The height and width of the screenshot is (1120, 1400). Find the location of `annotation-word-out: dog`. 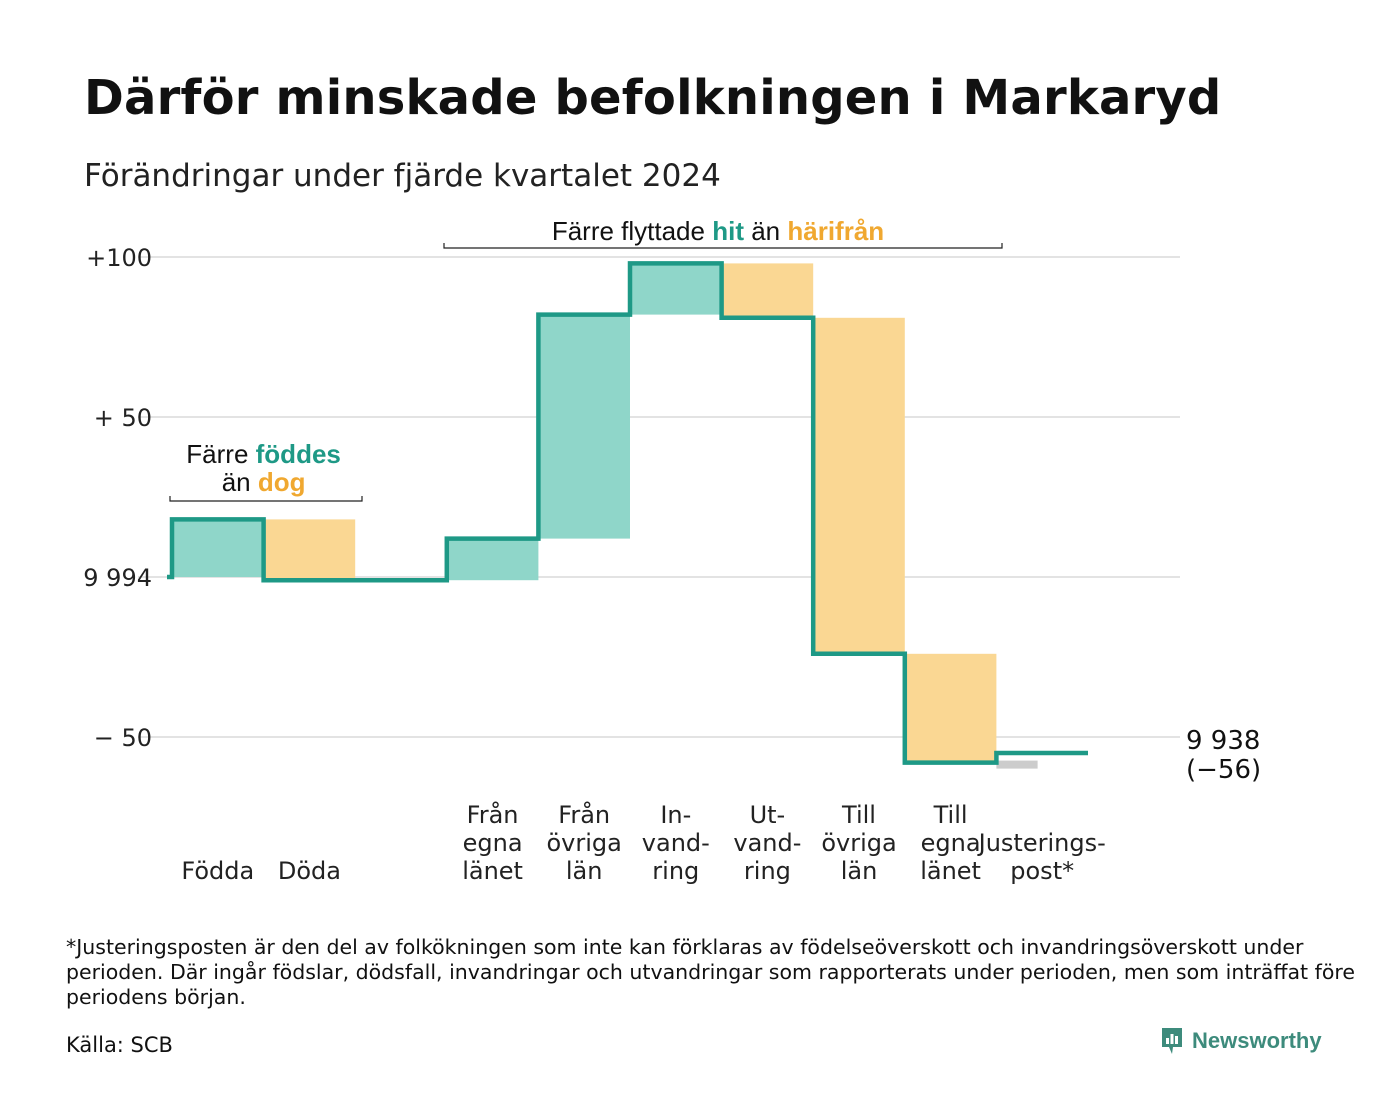

annotation-word-out: dog is located at coordinates (282, 482).